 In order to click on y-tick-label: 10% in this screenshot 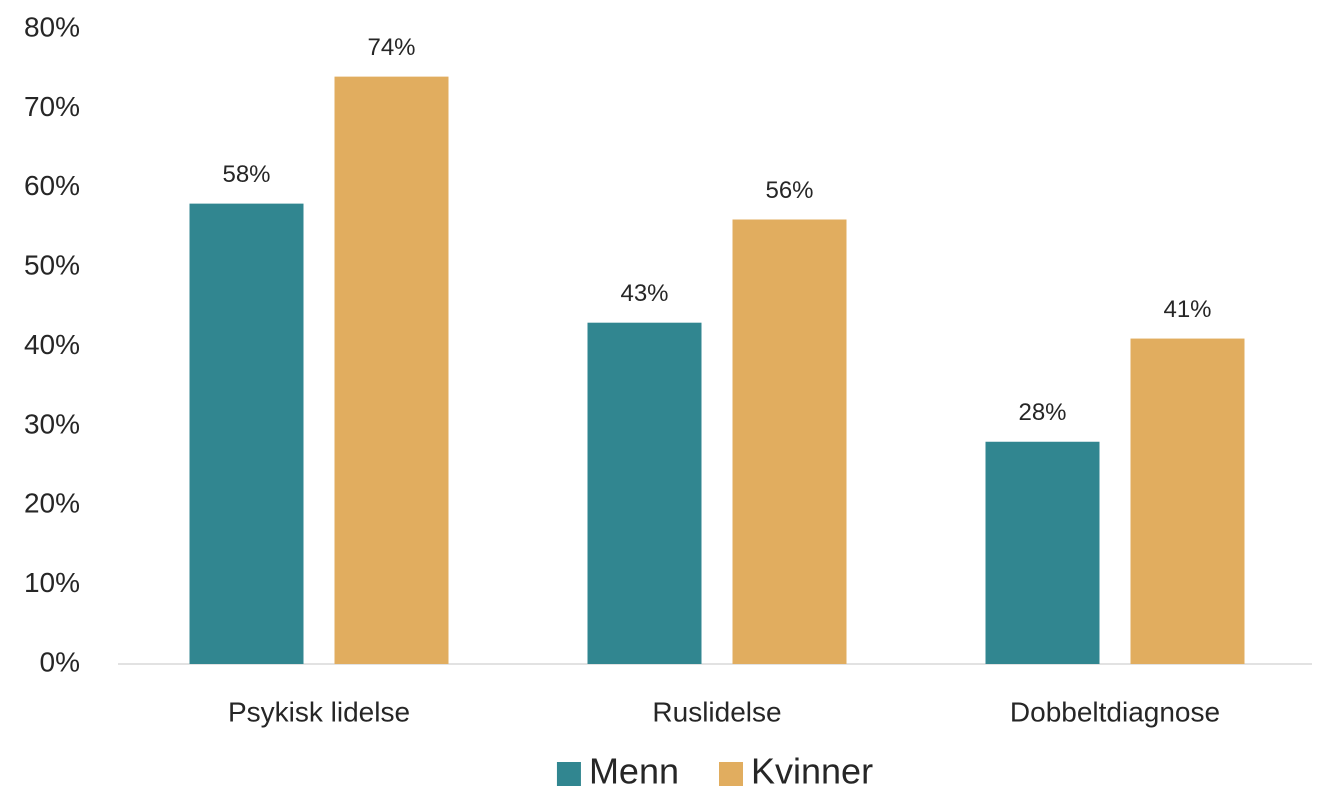, I will do `click(52, 582)`.